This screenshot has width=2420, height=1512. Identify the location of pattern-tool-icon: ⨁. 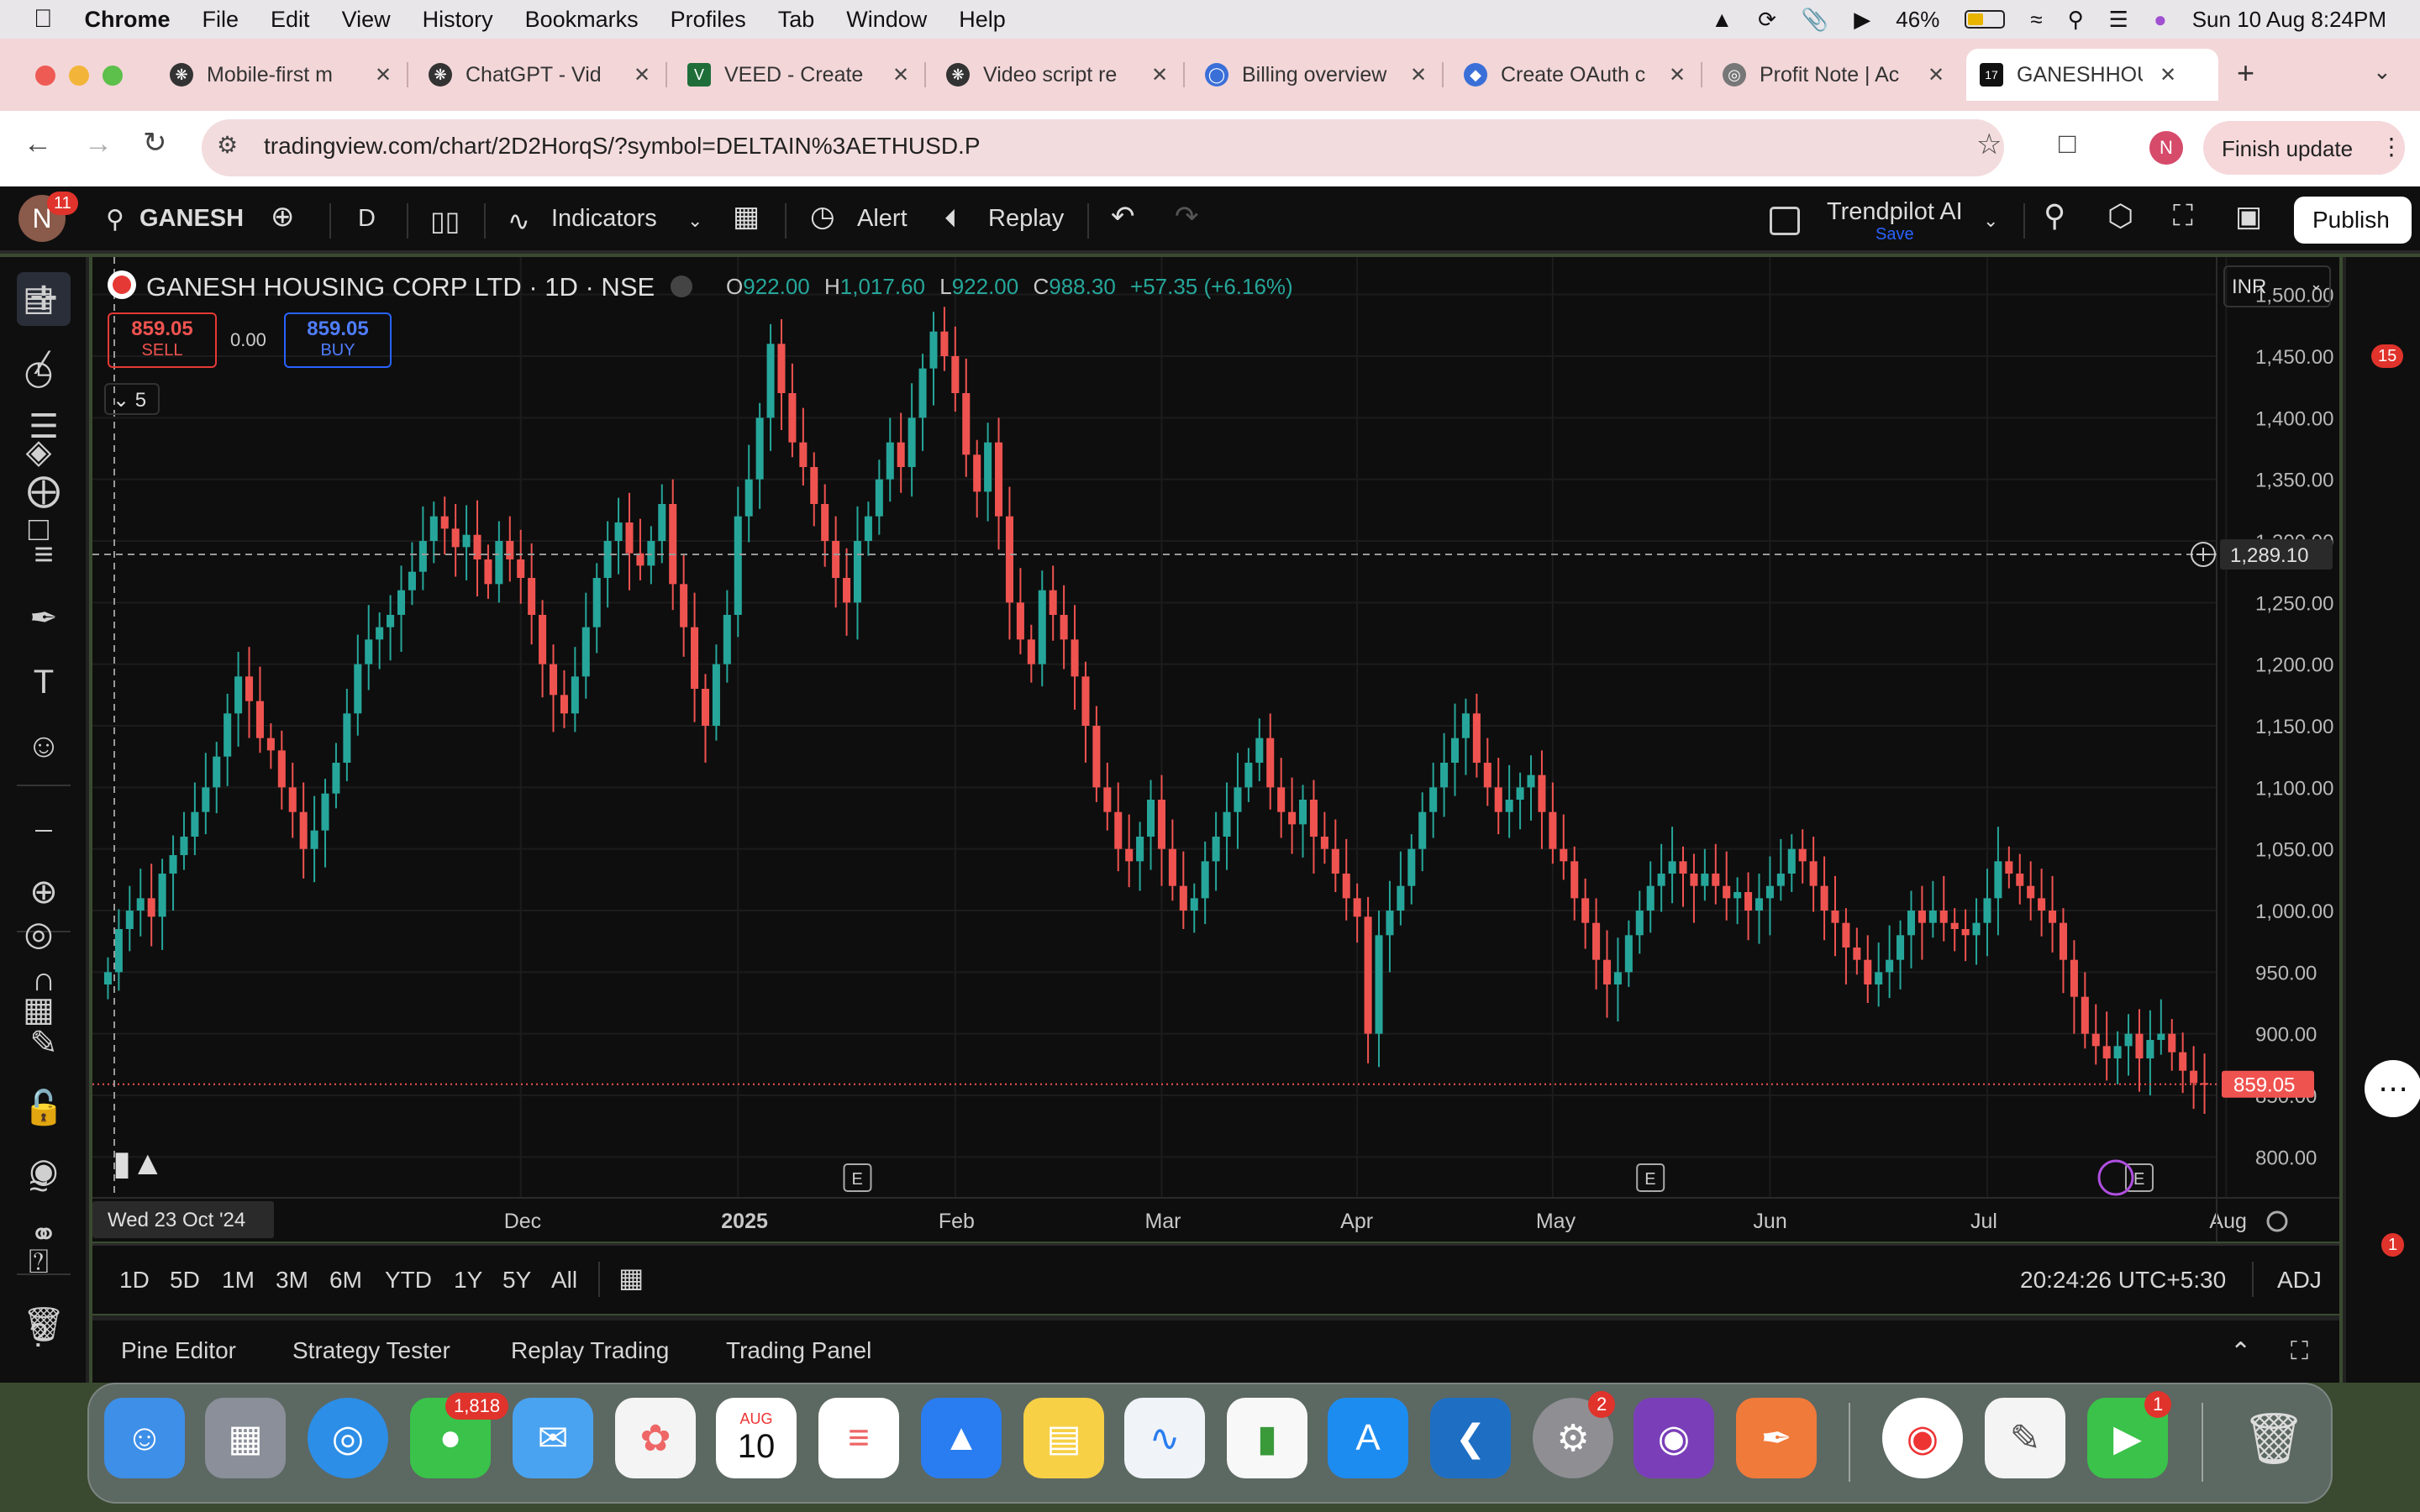
(43, 490).